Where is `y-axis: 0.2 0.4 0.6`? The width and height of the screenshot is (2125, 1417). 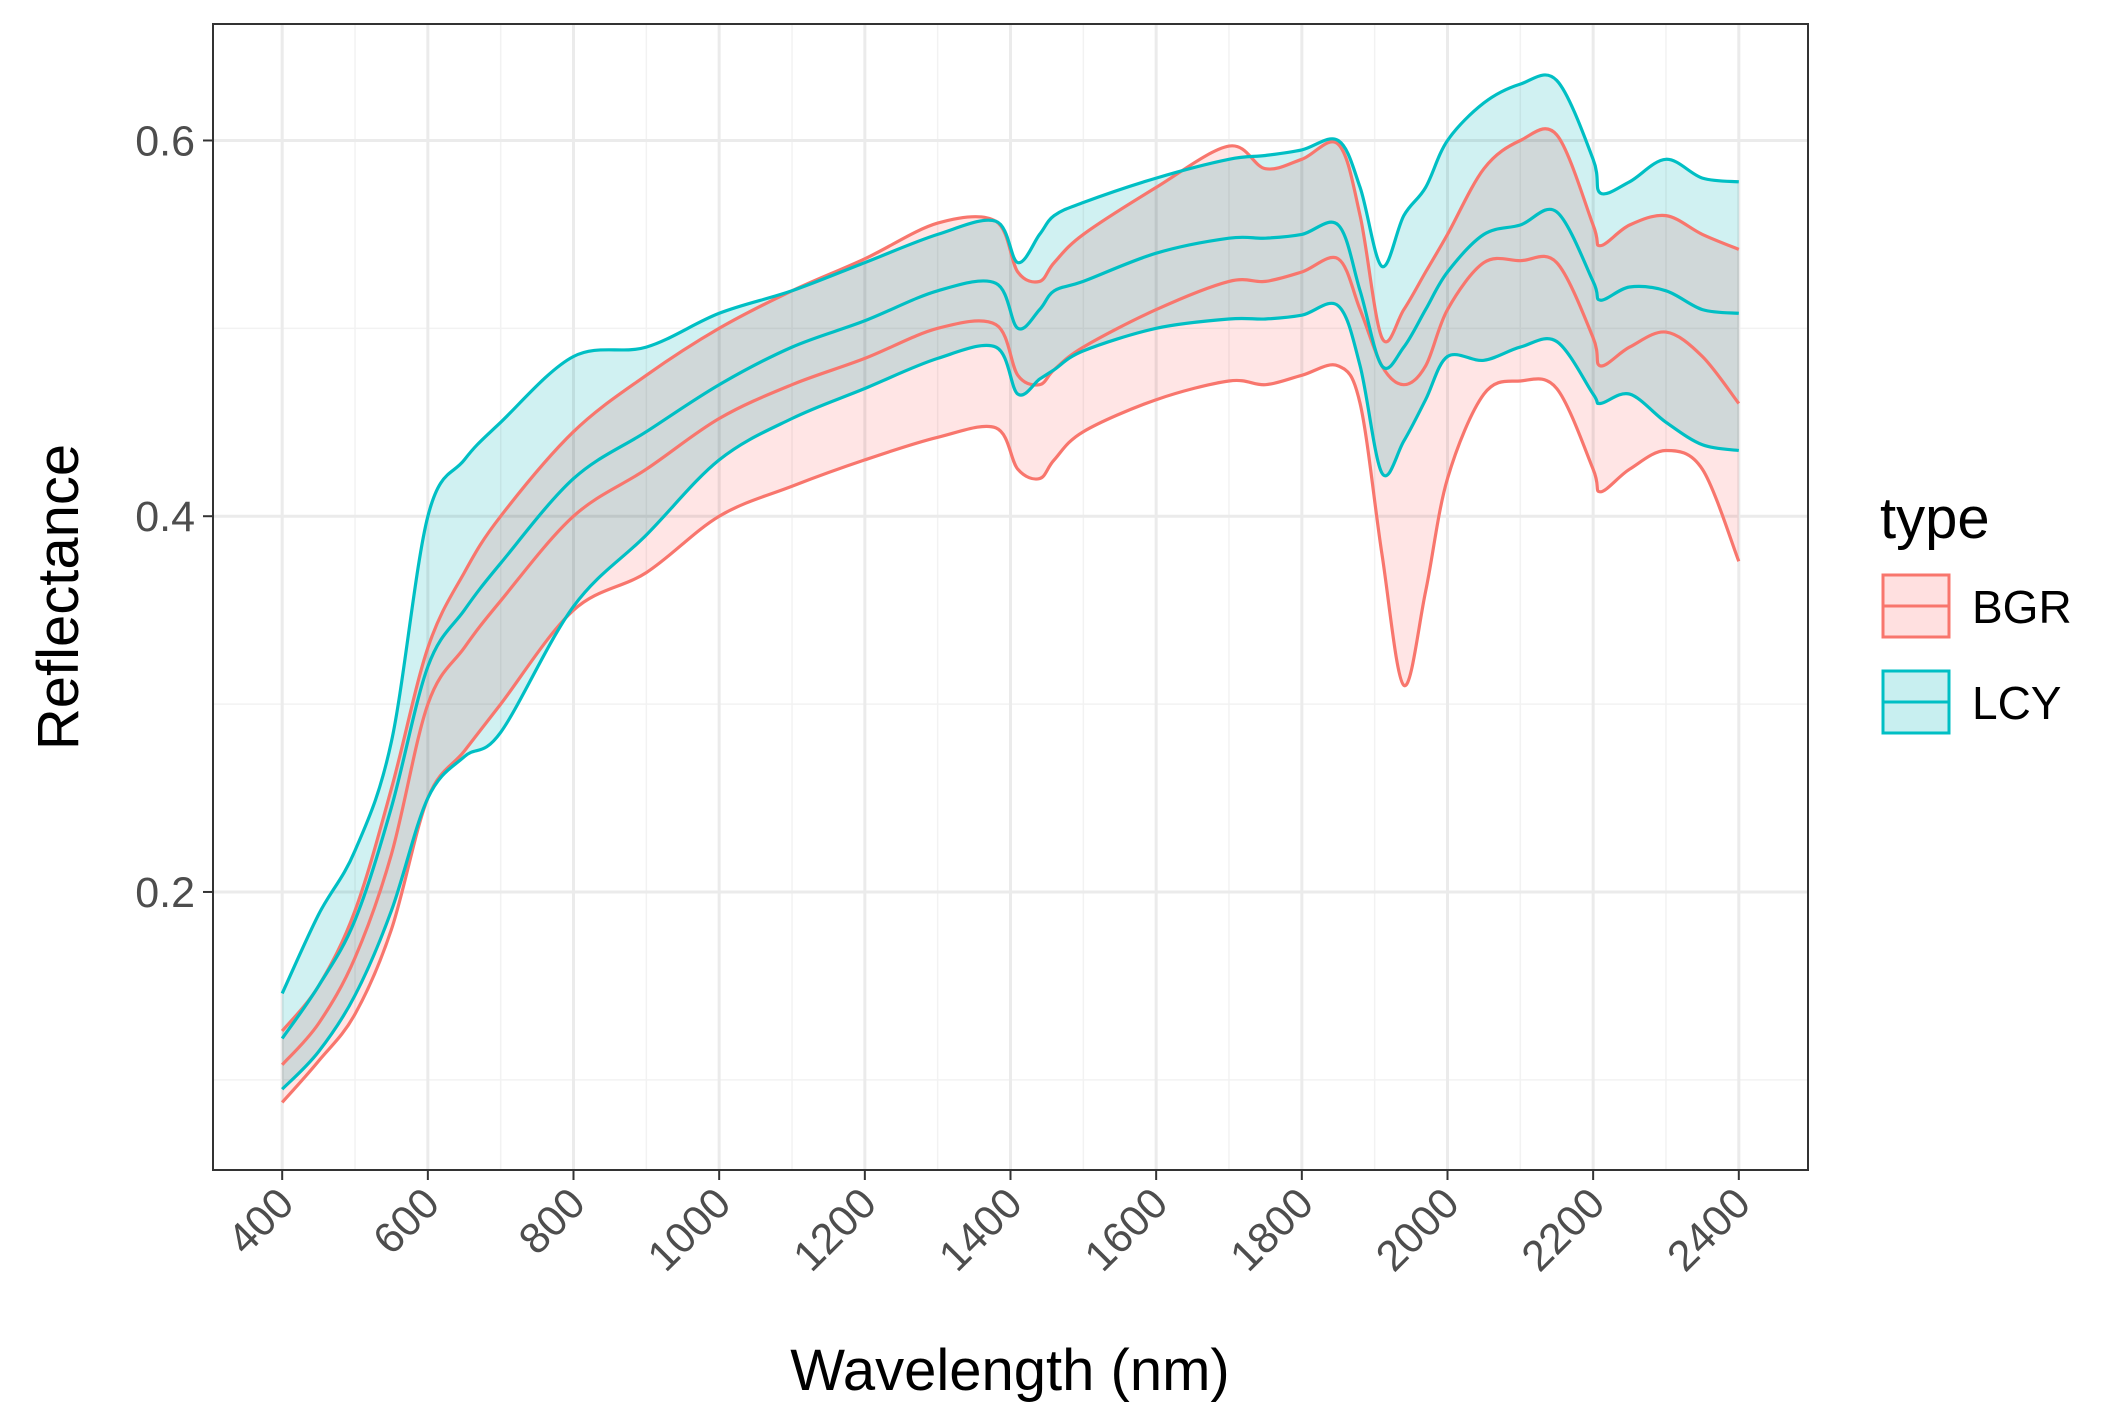 y-axis: 0.2 0.4 0.6 is located at coordinates (174, 517).